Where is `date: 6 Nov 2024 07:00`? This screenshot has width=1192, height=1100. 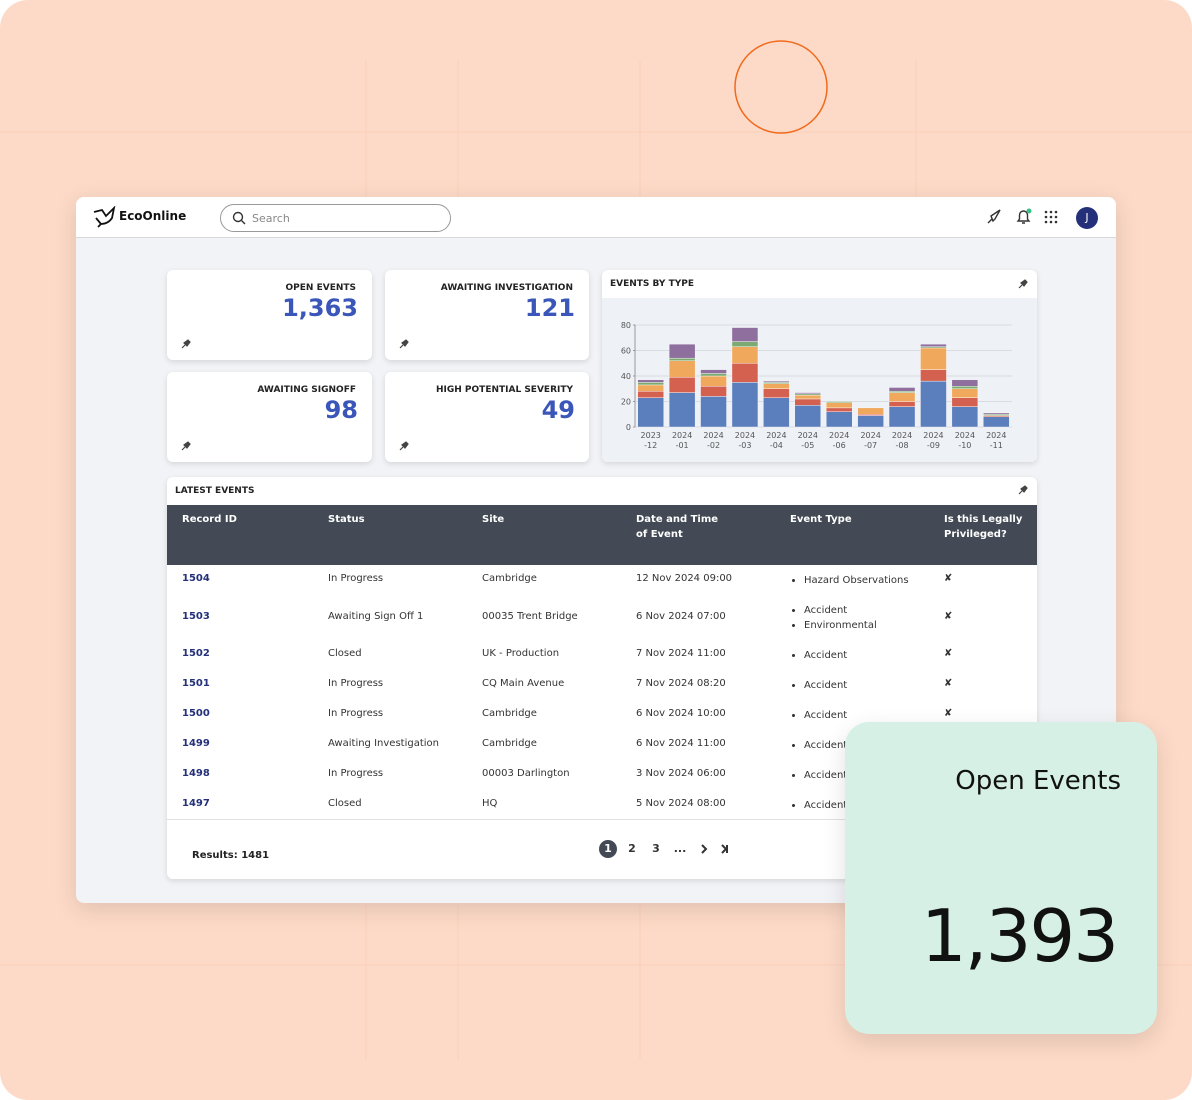 date: 6 Nov 2024 07:00 is located at coordinates (681, 616).